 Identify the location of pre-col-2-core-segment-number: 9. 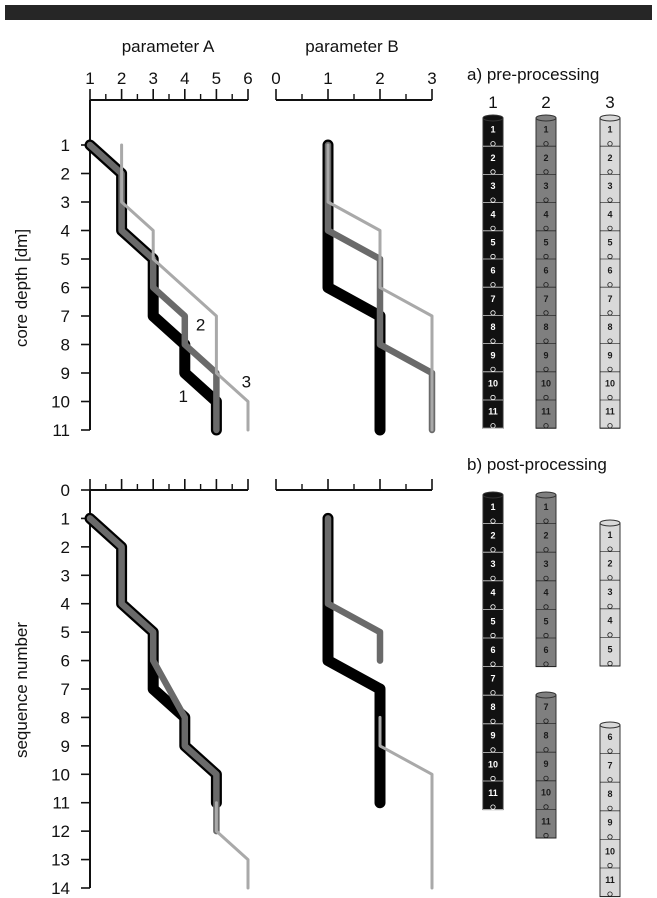
(545, 355).